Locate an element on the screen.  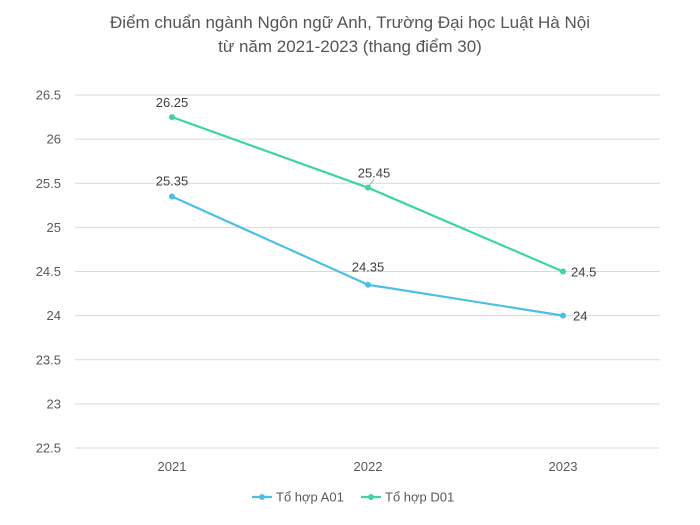
y-axis: 22.5 23 23.5 24 24.5 25 25.5 26 26.5 is located at coordinates (48, 272).